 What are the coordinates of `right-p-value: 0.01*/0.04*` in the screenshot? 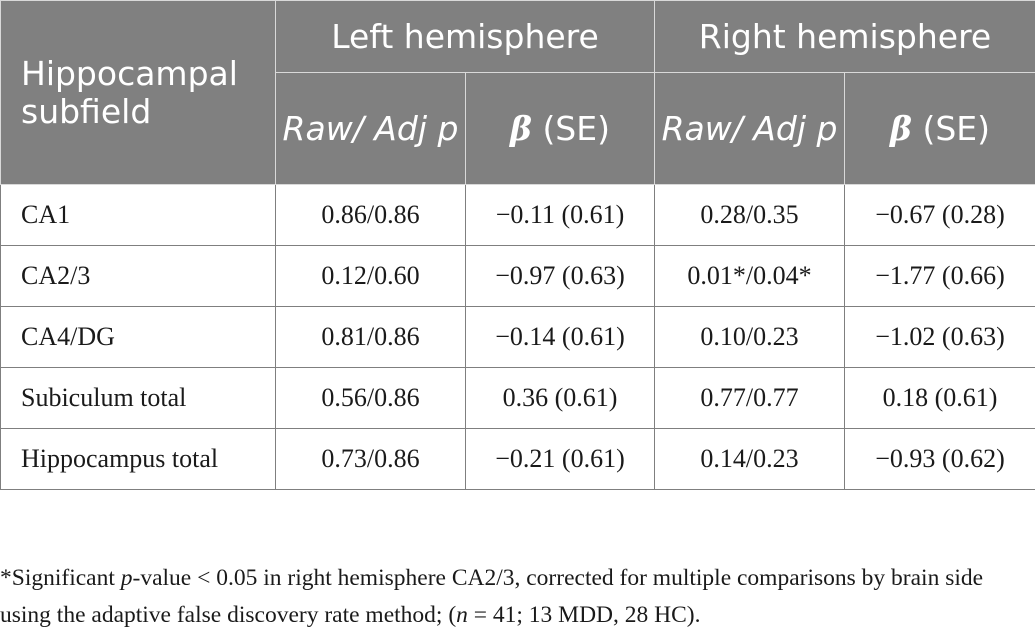 It's located at (750, 276).